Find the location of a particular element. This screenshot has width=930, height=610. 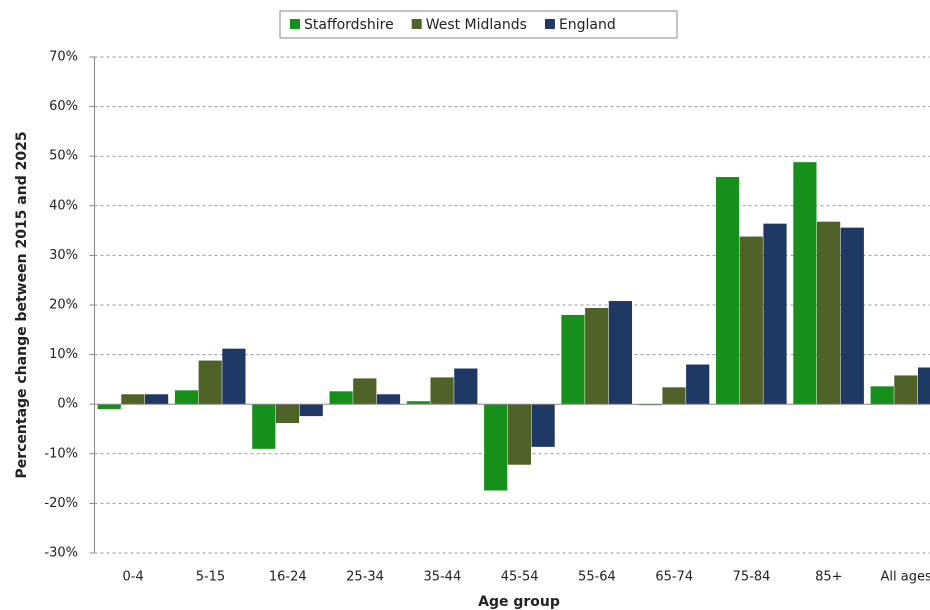

y-tick-label: 70% is located at coordinates (63, 57).